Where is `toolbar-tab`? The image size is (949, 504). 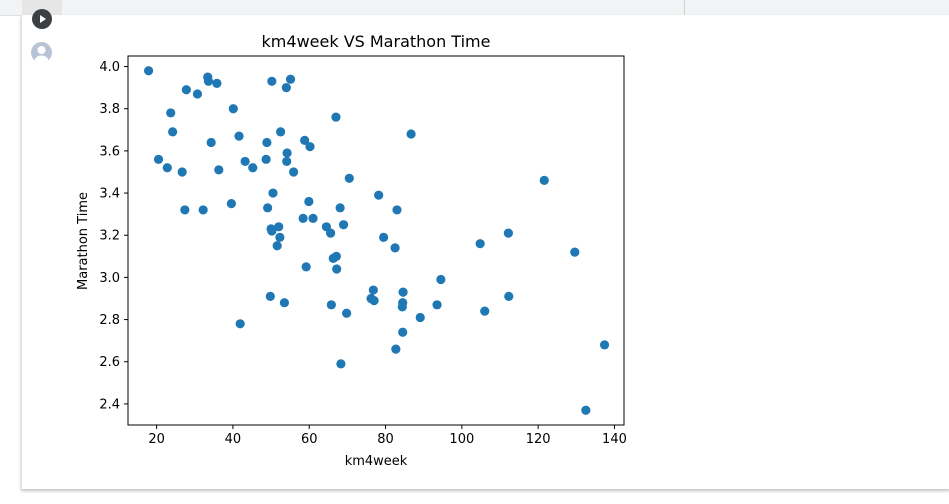 toolbar-tab is located at coordinates (42, 7).